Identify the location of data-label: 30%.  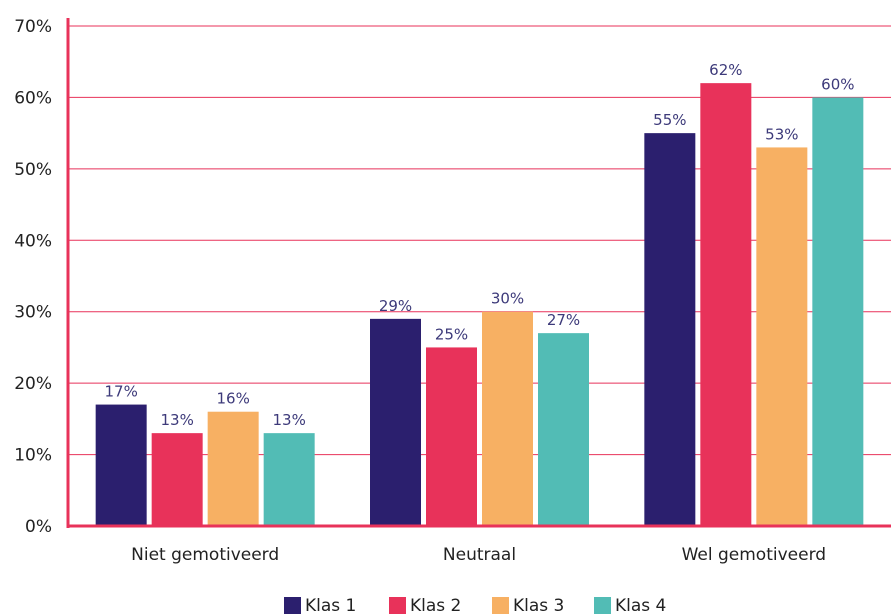
(507, 299).